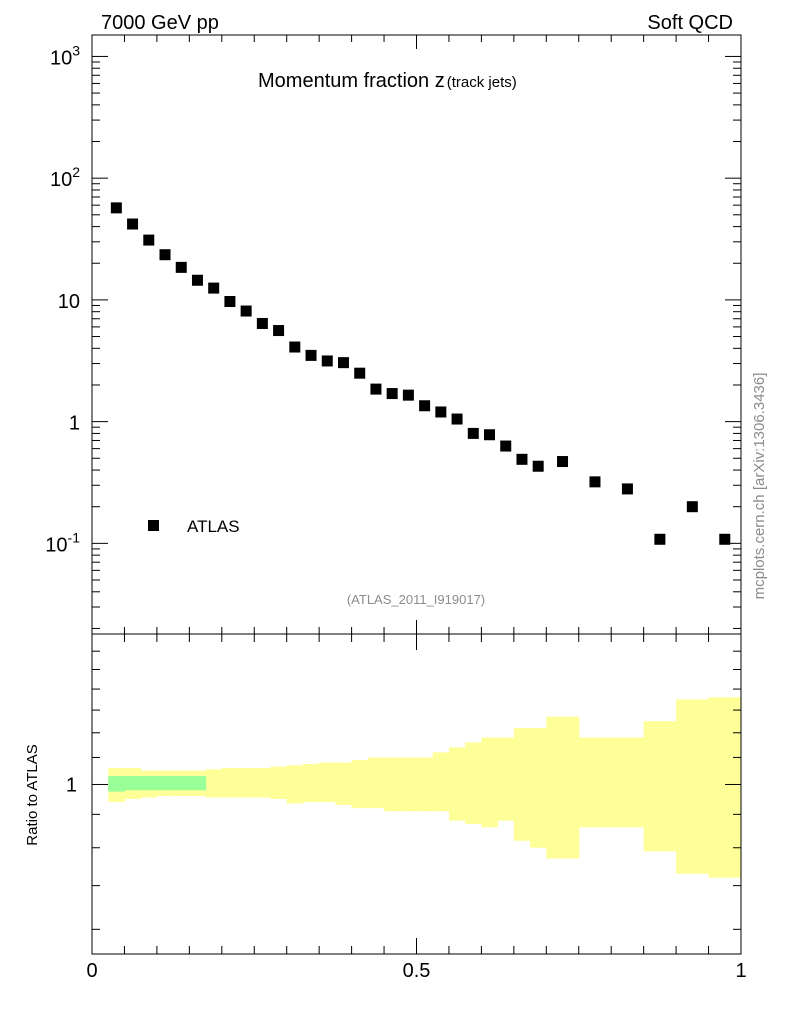 The width and height of the screenshot is (786, 1024). Describe the element at coordinates (65, 177) in the screenshot. I see `y-tick-label: 10²` at that location.